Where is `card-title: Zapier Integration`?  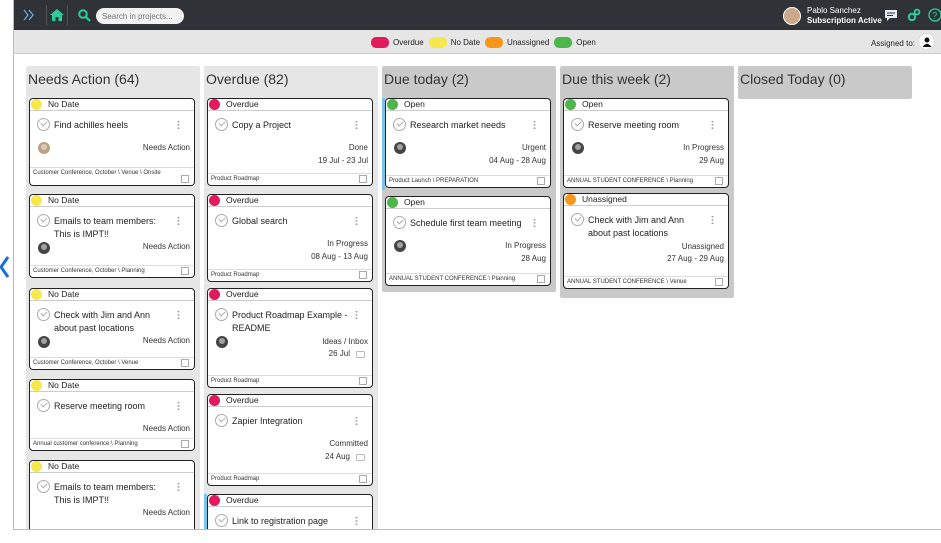 card-title: Zapier Integration is located at coordinates (267, 421).